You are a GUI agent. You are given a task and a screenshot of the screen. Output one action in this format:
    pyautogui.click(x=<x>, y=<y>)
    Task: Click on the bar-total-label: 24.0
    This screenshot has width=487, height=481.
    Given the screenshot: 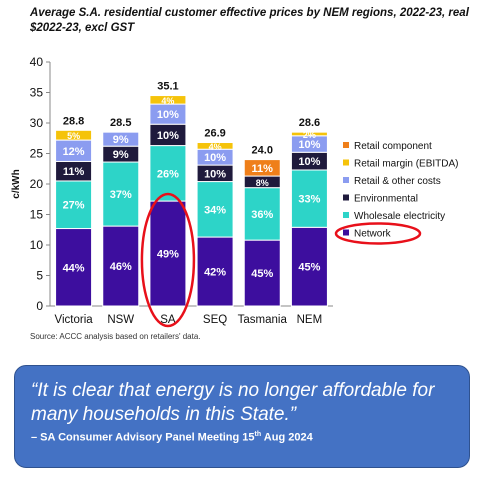 What is the action you would take?
    pyautogui.click(x=262, y=151)
    